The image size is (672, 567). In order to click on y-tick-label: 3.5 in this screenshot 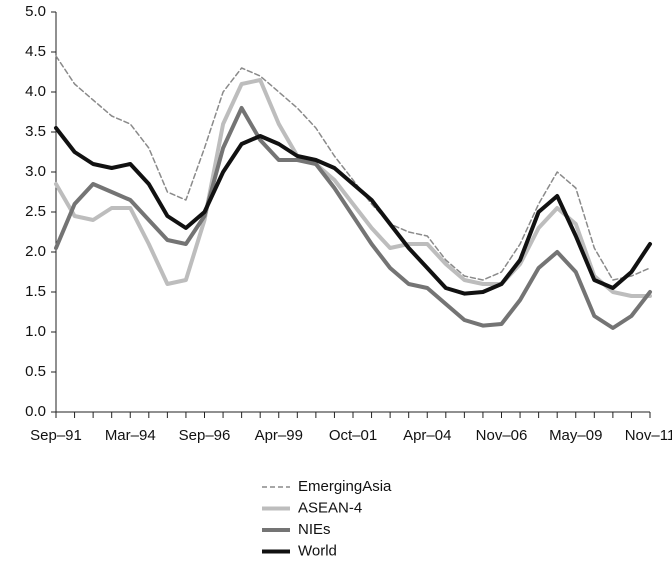, I will do `click(35, 131)`.